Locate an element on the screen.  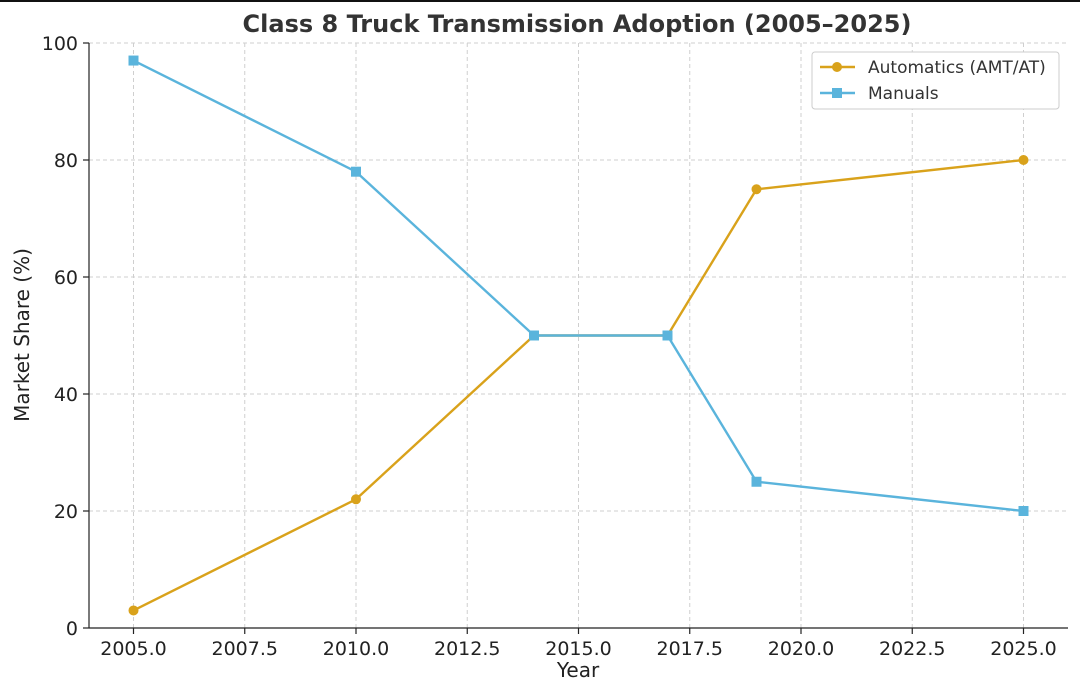
x-axis-label: Year is located at coordinates (578, 670).